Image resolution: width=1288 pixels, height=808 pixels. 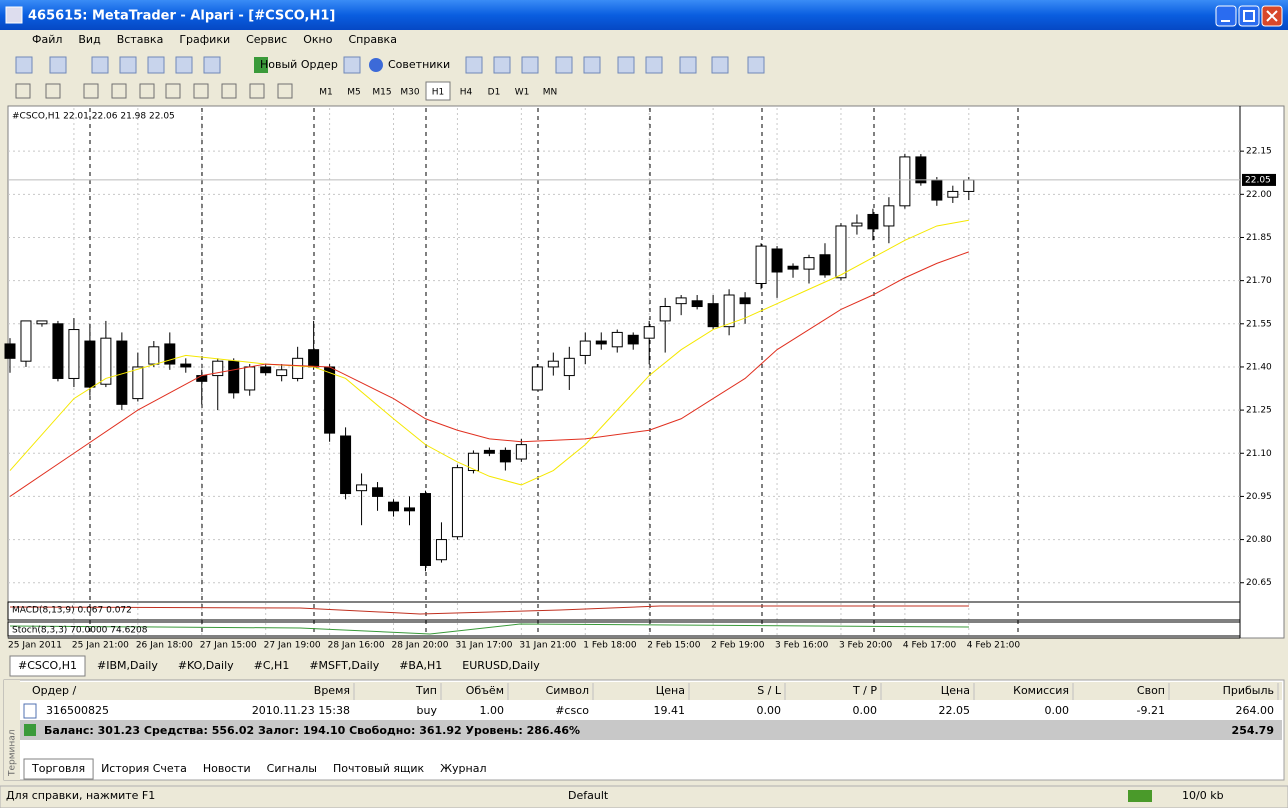 I want to click on new-order-icon, so click(x=261, y=65).